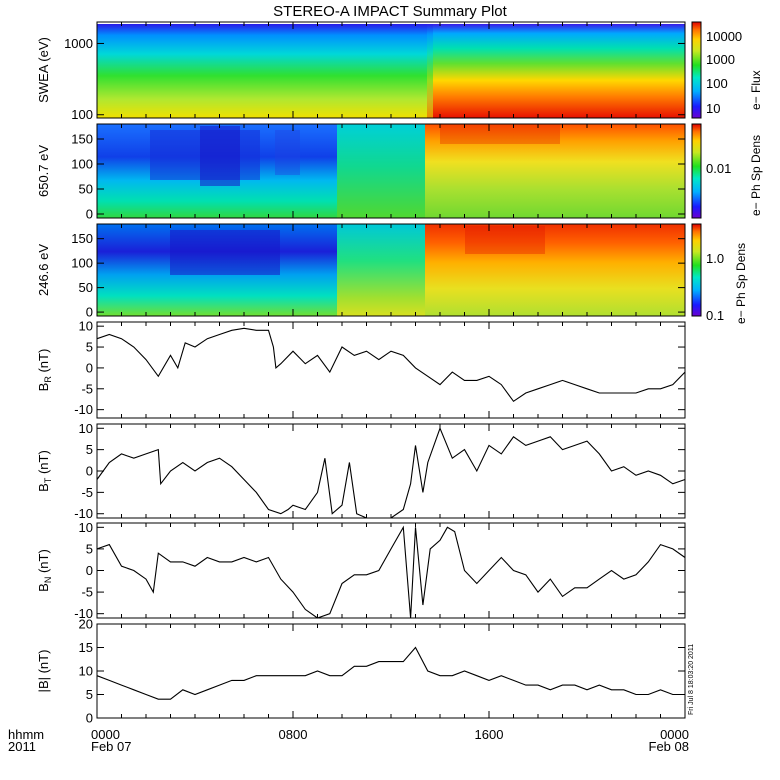 This screenshot has height=780, width=780. I want to click on ylabel-p0: SWEA (eV), so click(43, 70).